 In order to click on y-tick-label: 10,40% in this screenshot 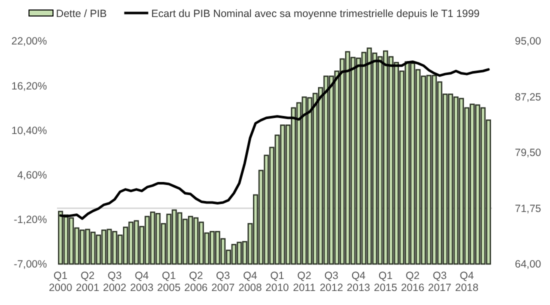, I will do `click(29, 130)`.